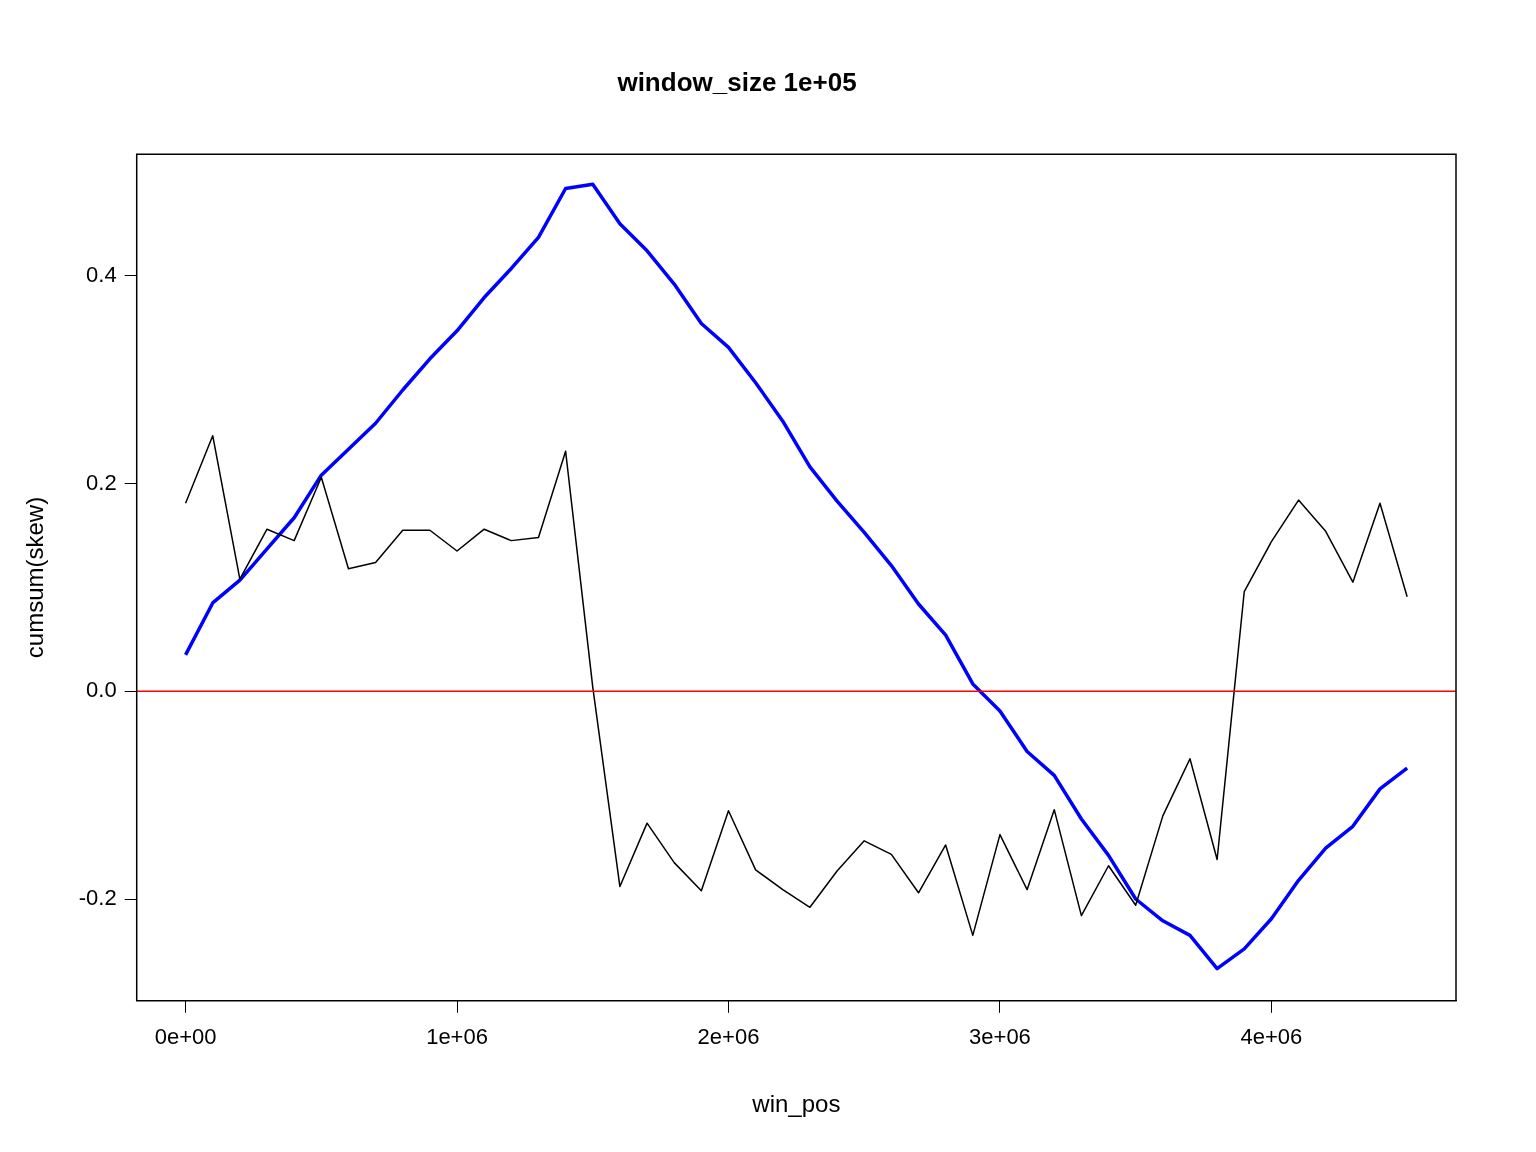 The width and height of the screenshot is (1536, 1152). I want to click on x-tick-label: 2e+06, so click(728, 1037).